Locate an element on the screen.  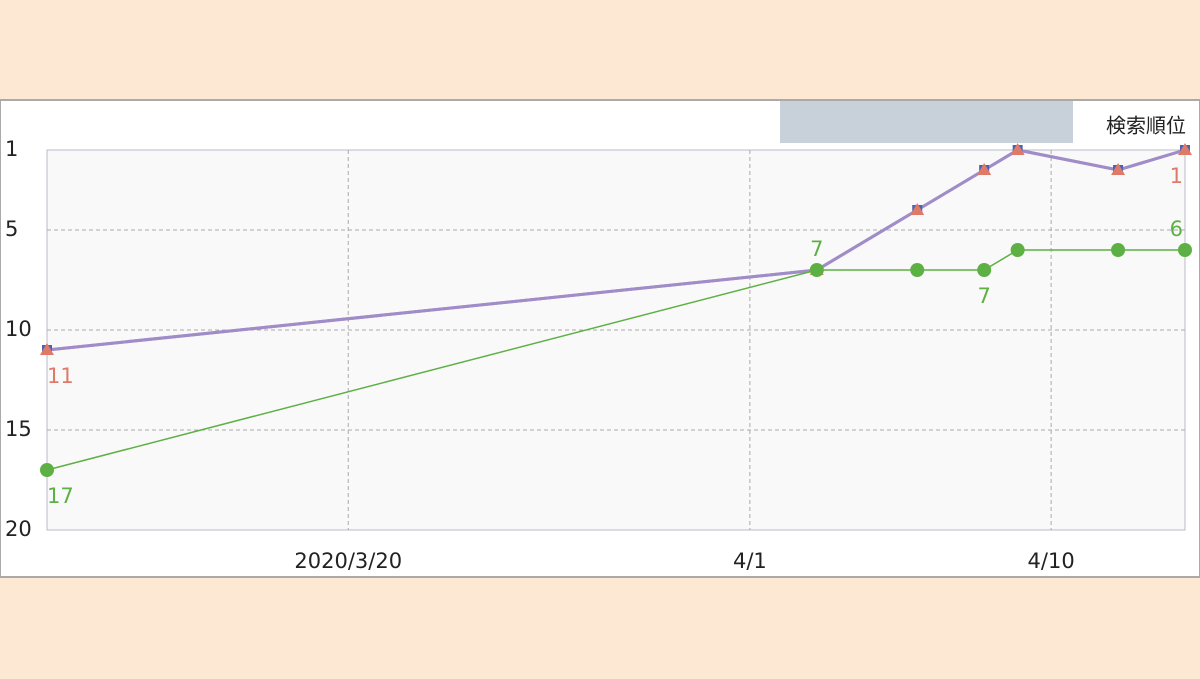
y-tick-label: 1 is located at coordinates (11, 149).